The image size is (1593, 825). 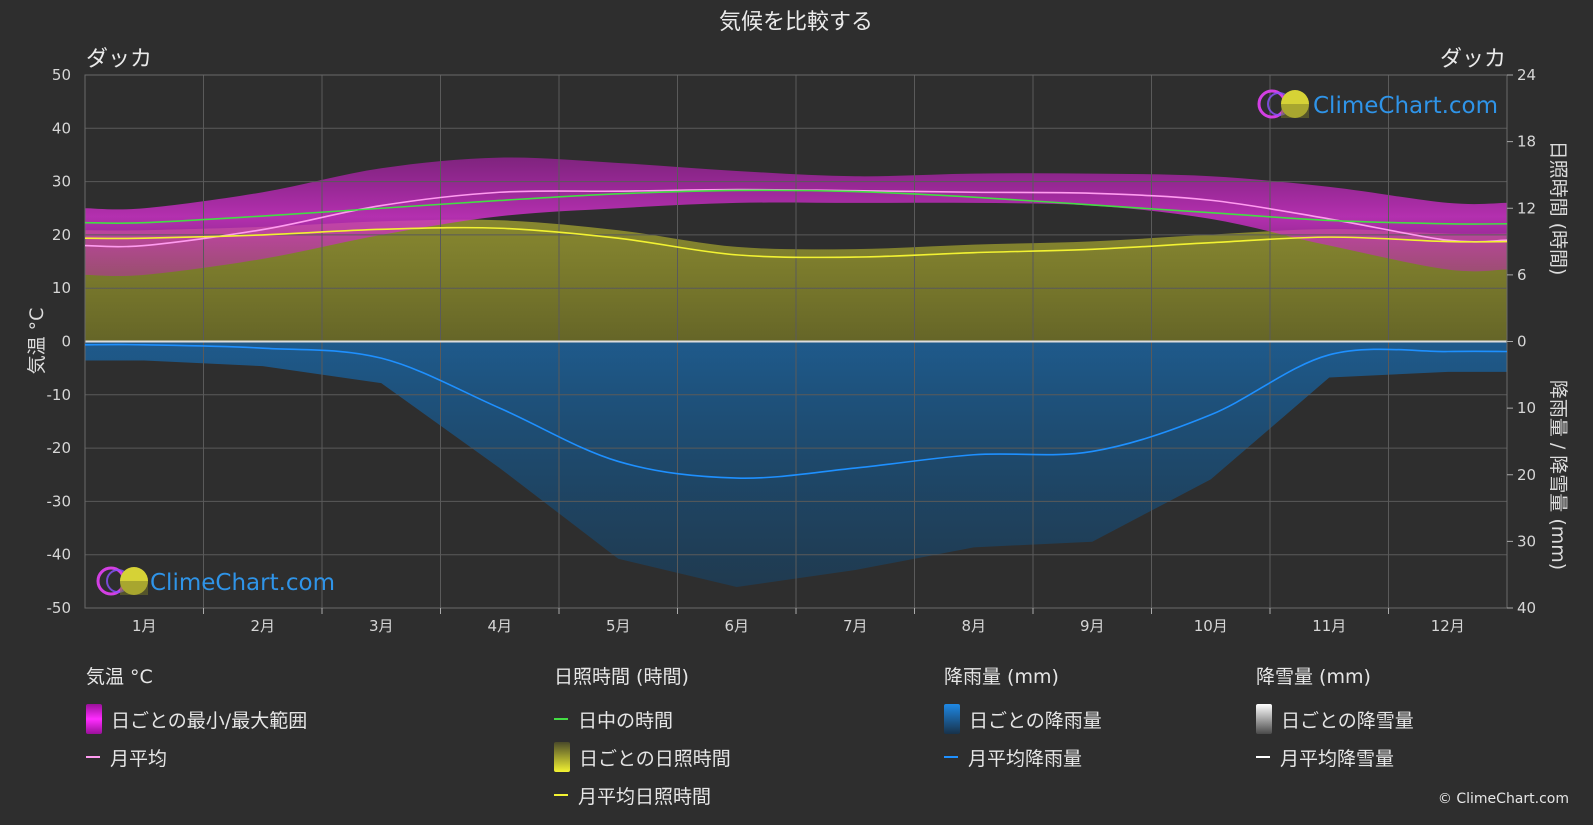 I want to click on x-tick-label: 10月, so click(x=1211, y=626).